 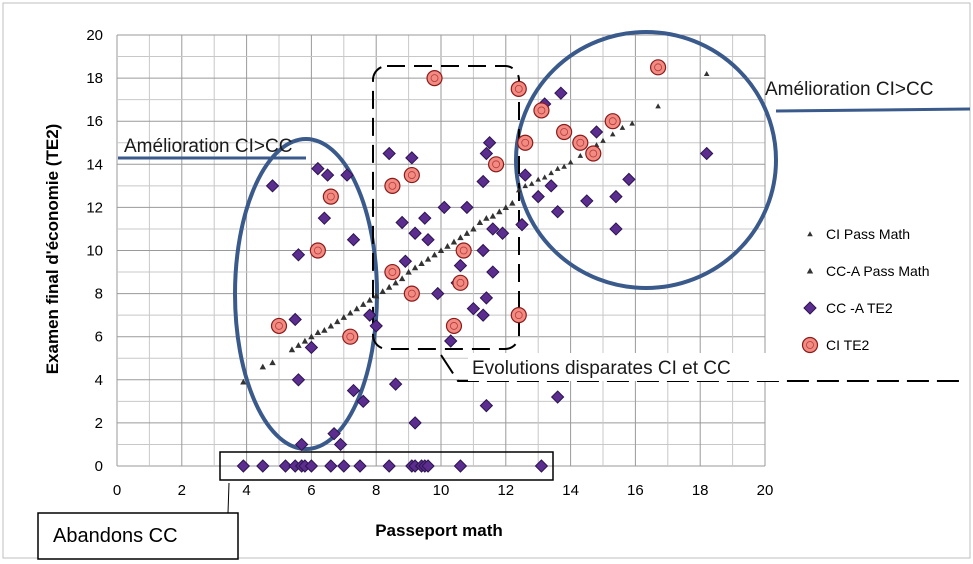 I want to click on x-tick-label: 10, so click(x=441, y=490).